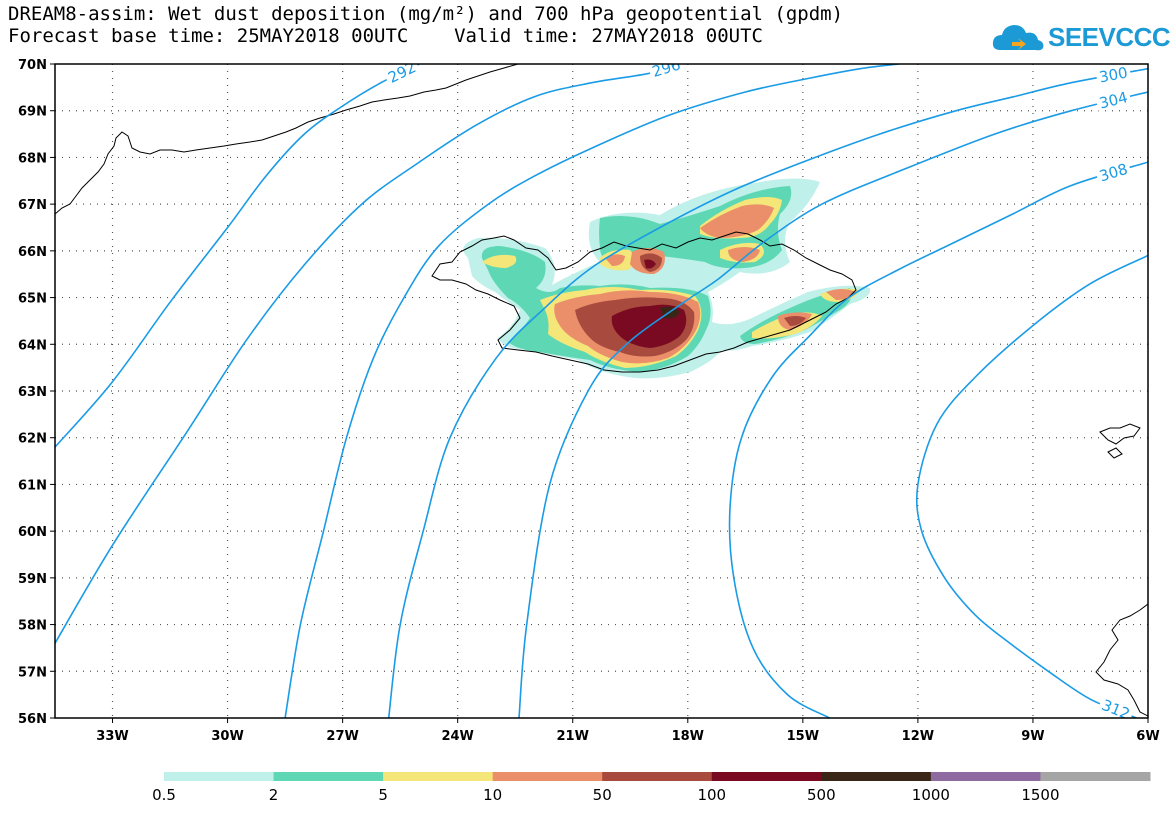  Describe the element at coordinates (227, 736) in the screenshot. I see `lon-tick-label: 30W` at that location.